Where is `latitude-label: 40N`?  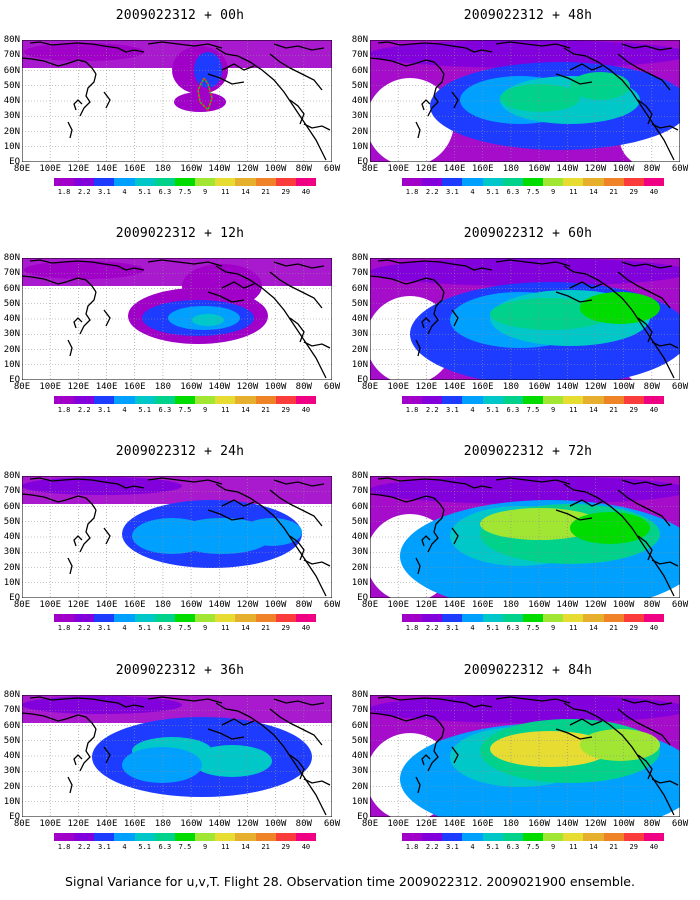 latitude-label: 40N is located at coordinates (359, 756).